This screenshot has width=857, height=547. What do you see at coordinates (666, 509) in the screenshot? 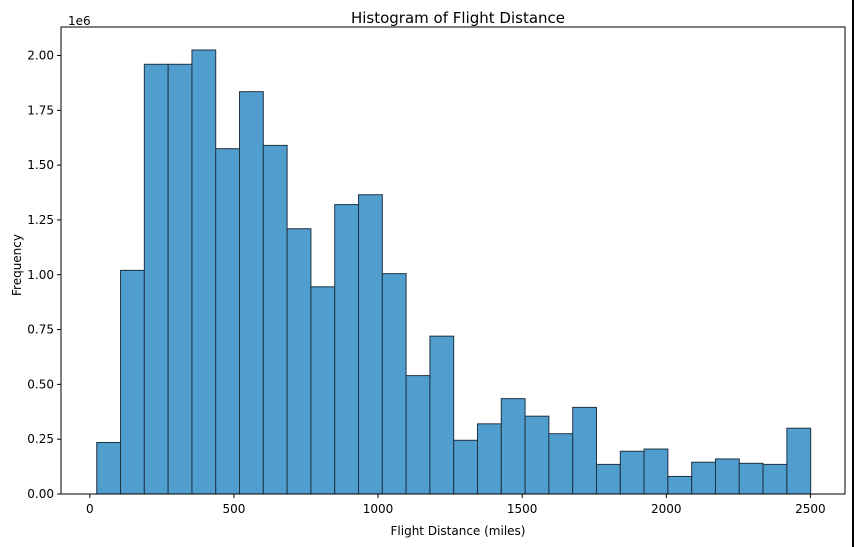
I see `x-tick-label: 2000` at bounding box center [666, 509].